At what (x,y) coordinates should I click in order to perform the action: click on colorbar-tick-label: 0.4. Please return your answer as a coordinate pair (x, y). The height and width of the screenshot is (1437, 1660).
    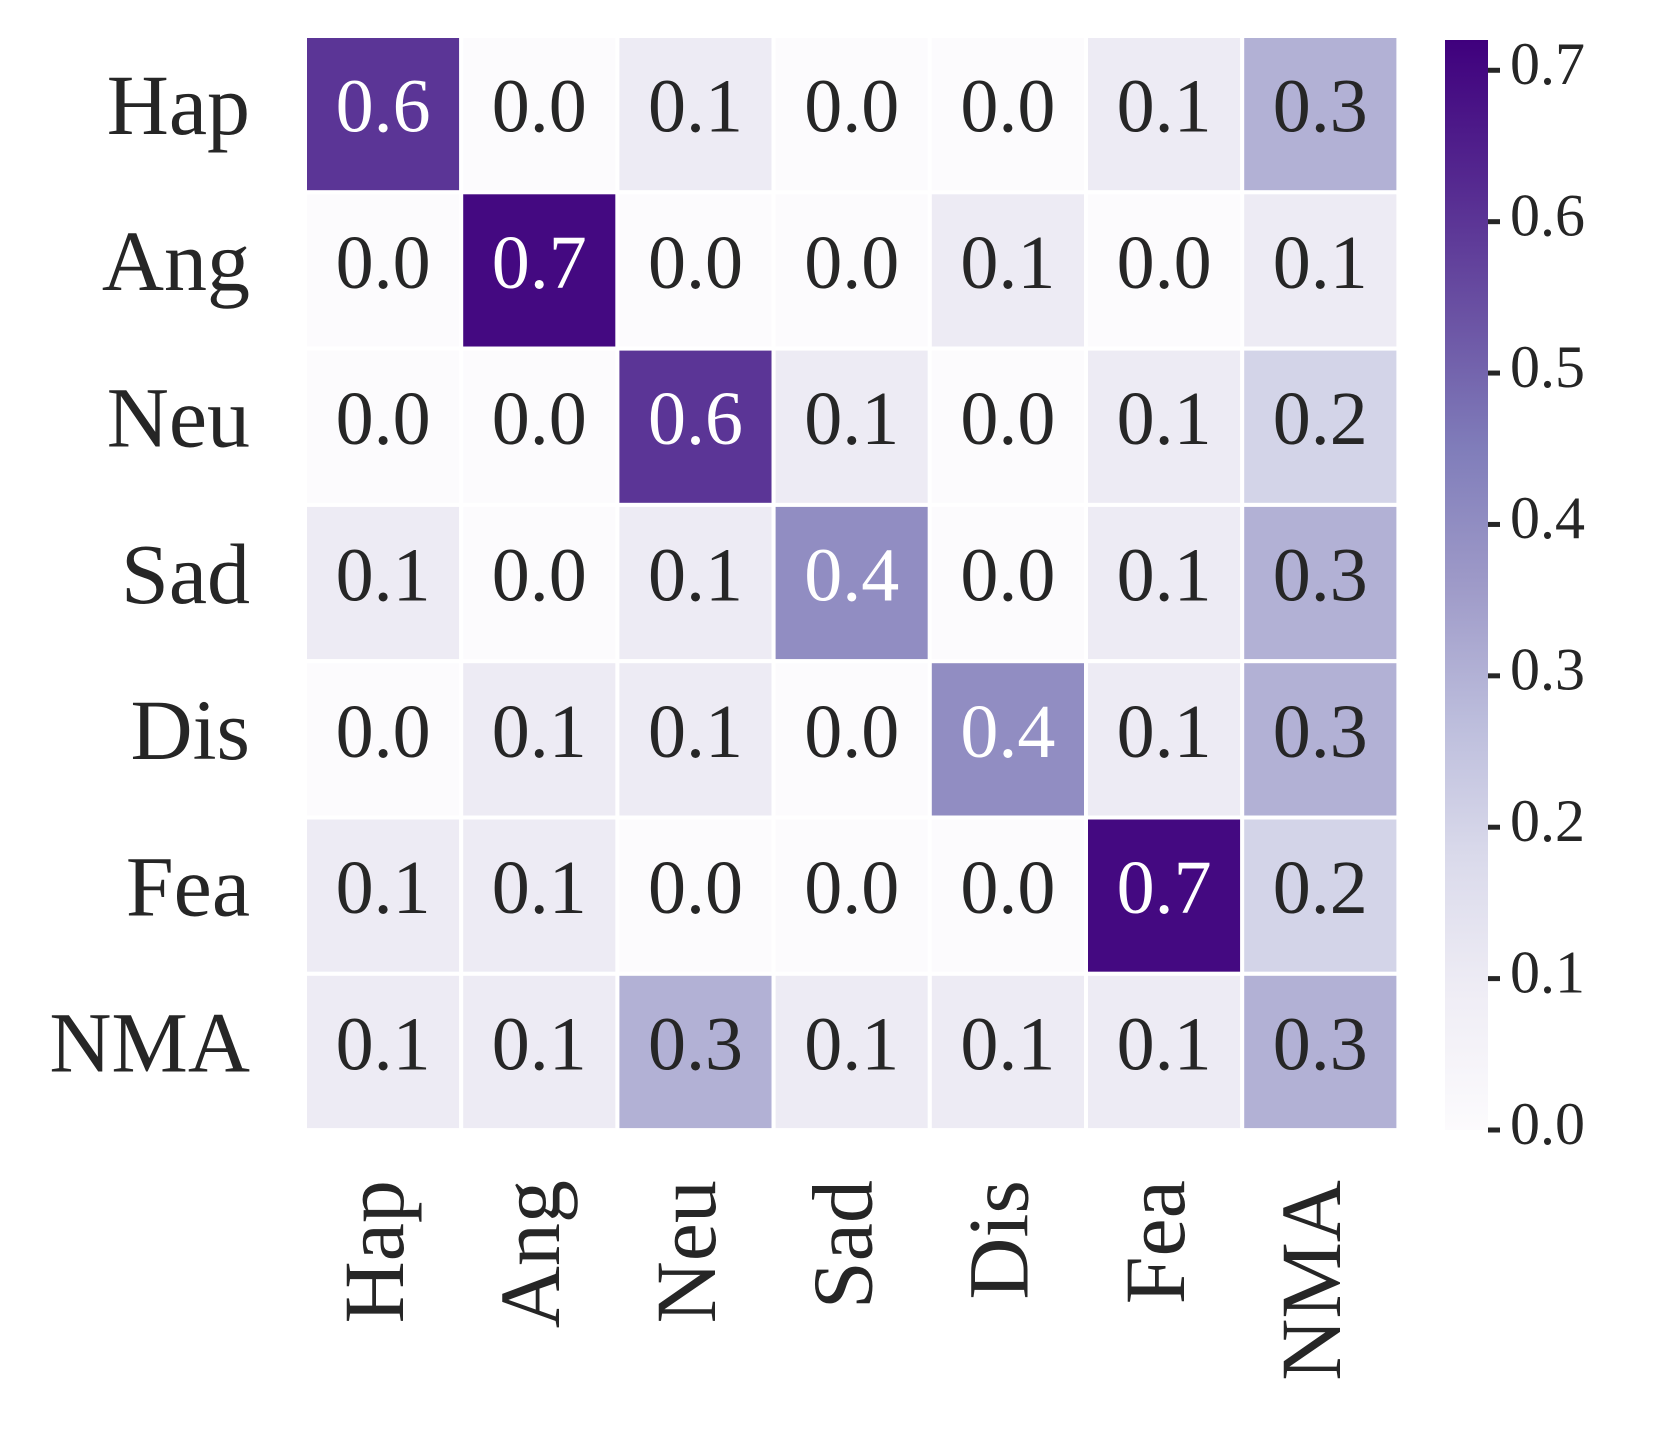
    Looking at the image, I should click on (1547, 518).